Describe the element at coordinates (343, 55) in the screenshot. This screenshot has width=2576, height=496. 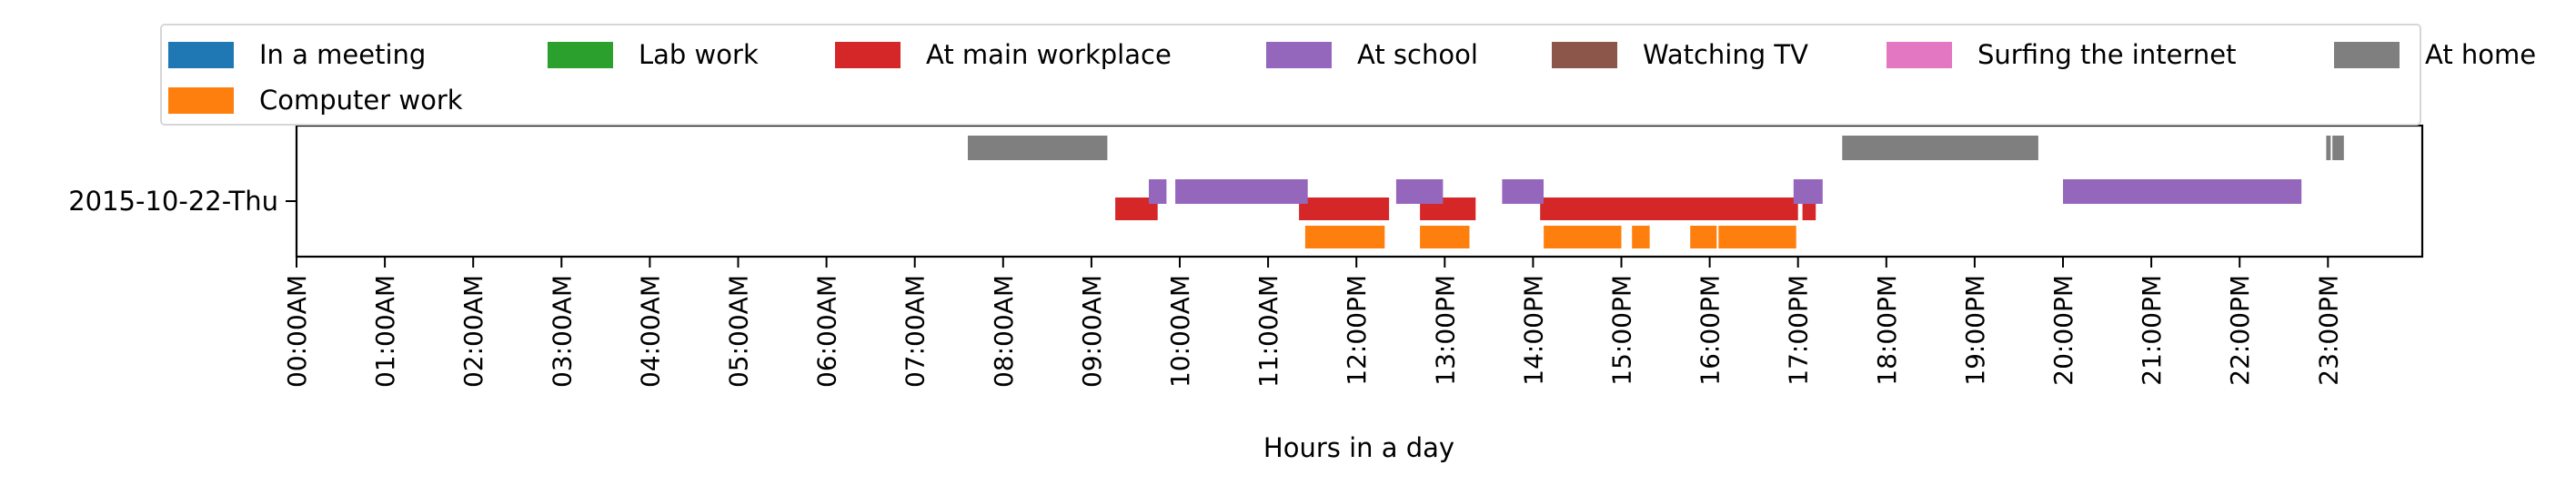
I see `legend-label-in-a-meeting: In a meeting` at that location.